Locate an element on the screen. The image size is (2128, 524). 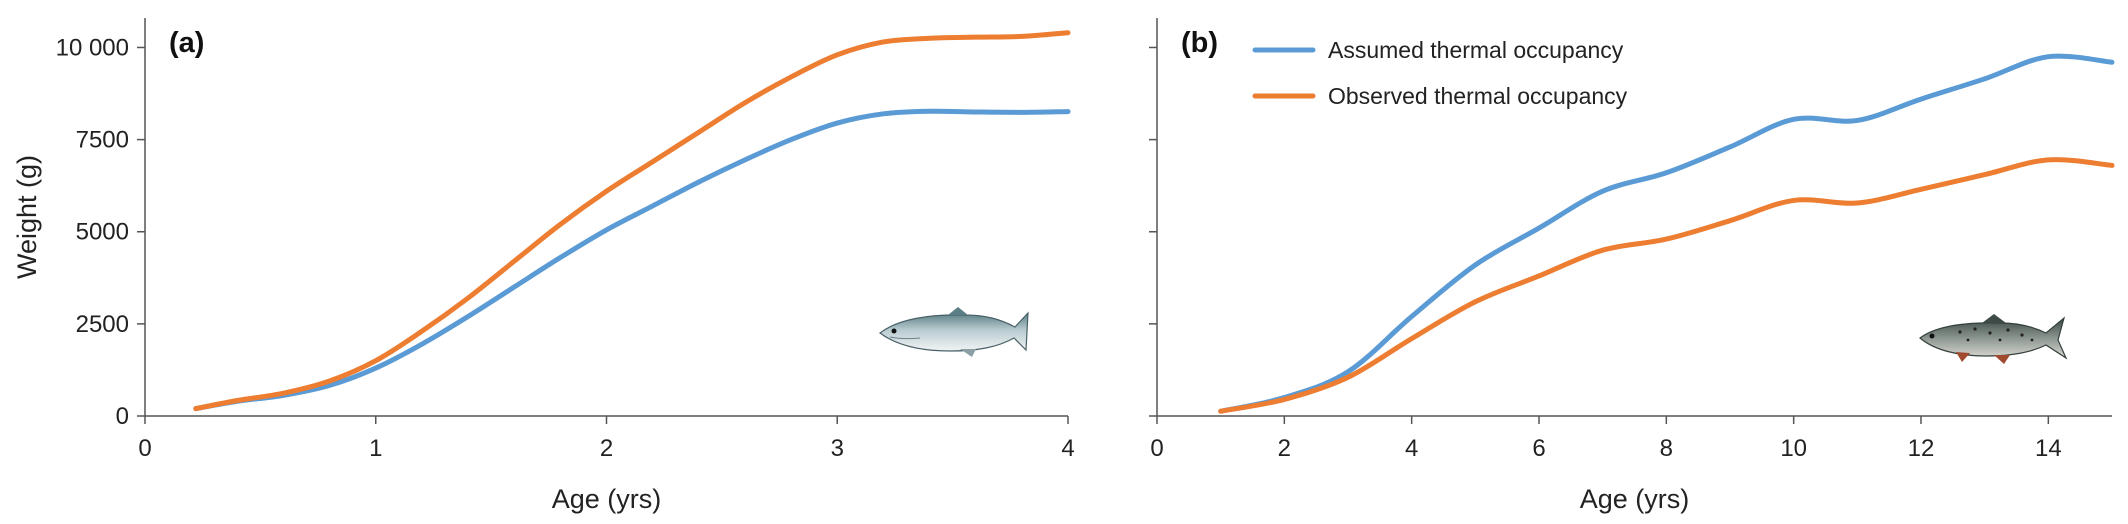
x-tick-label: 12 is located at coordinates (1921, 448).